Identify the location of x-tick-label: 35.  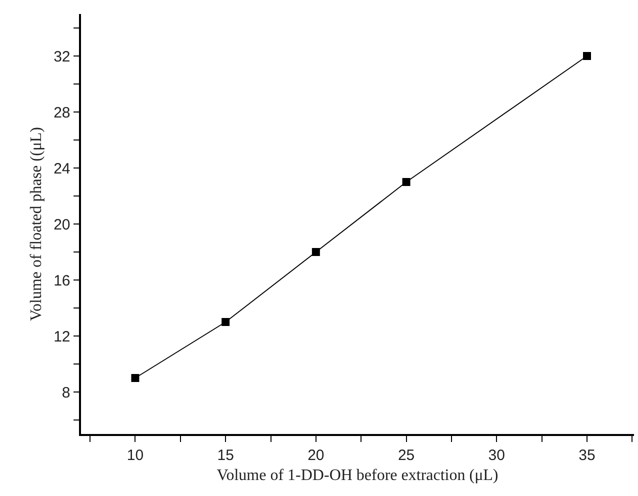
(587, 455).